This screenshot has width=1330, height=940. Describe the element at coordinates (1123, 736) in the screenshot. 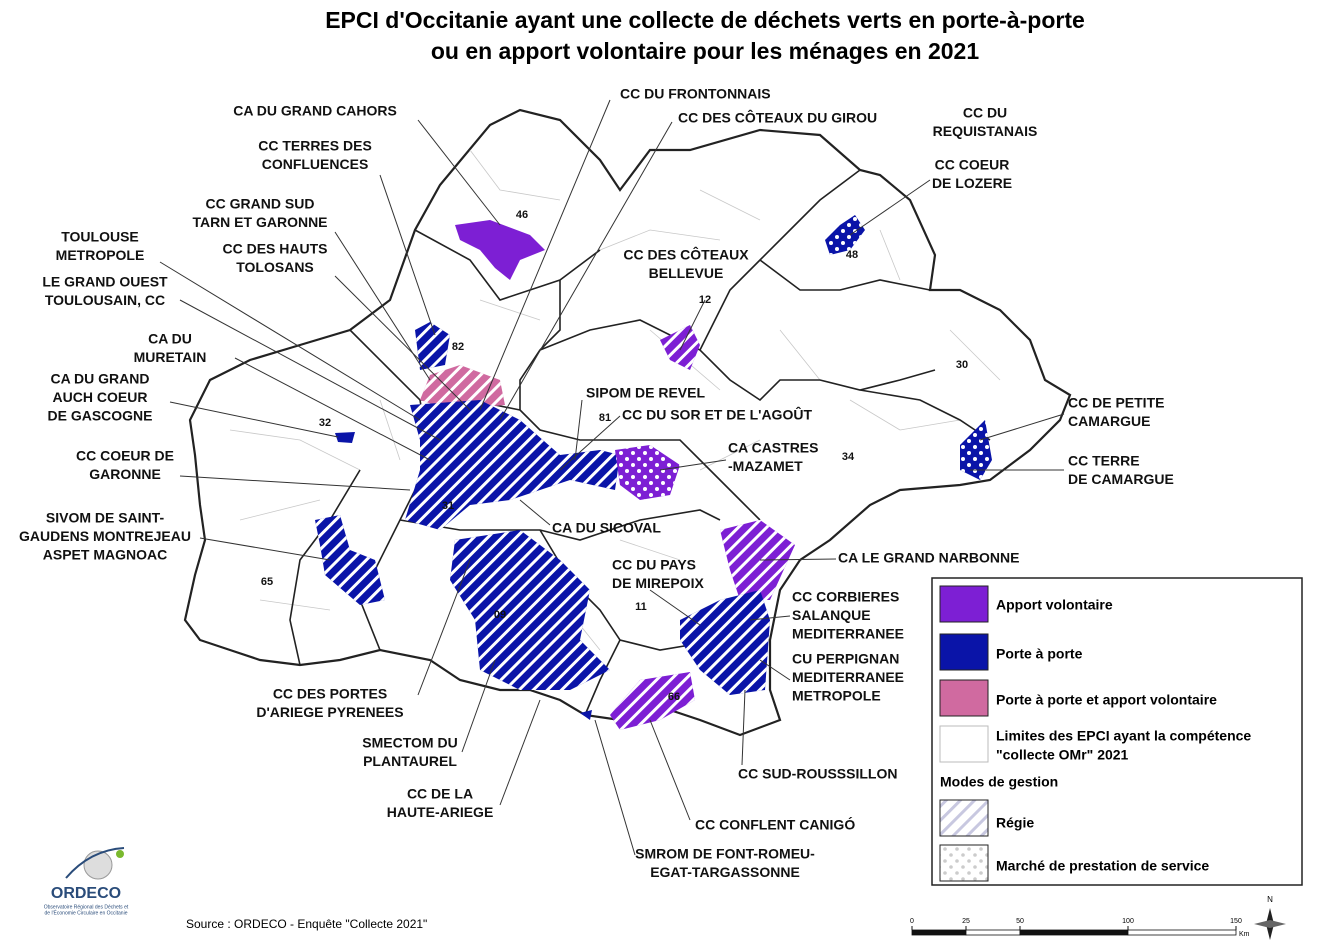

I see `legend-label: Limites des EPCI ayant la compétence` at that location.